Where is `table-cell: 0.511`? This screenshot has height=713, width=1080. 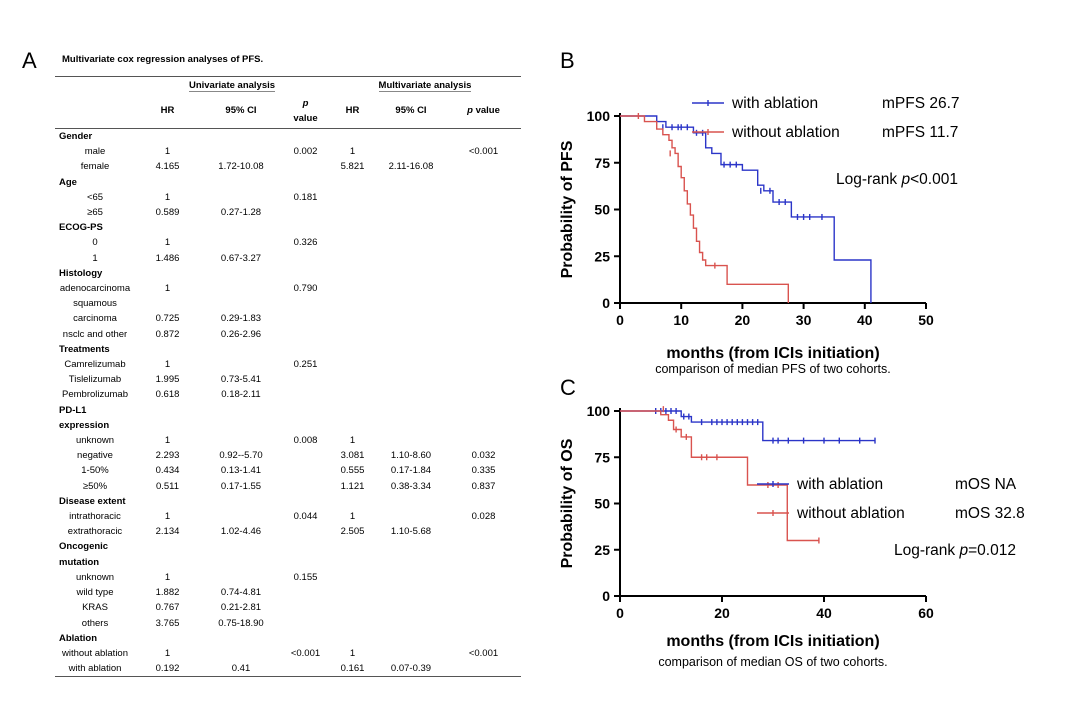 table-cell: 0.511 is located at coordinates (167, 486).